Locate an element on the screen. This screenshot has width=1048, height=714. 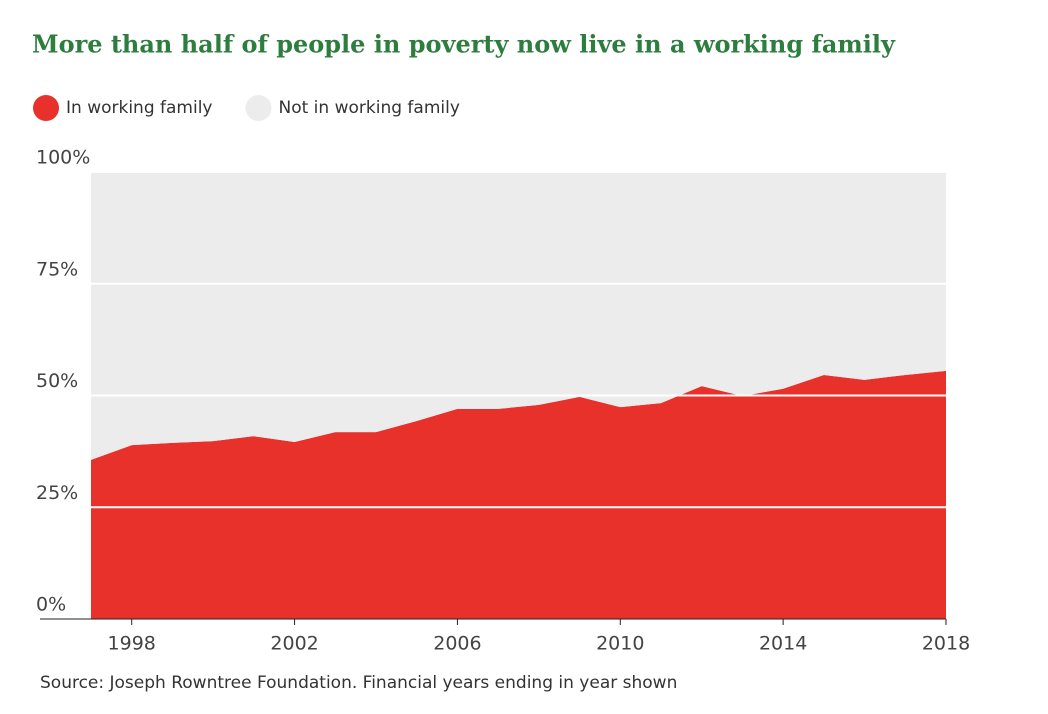
y-tick-label: 75% is located at coordinates (57, 269).